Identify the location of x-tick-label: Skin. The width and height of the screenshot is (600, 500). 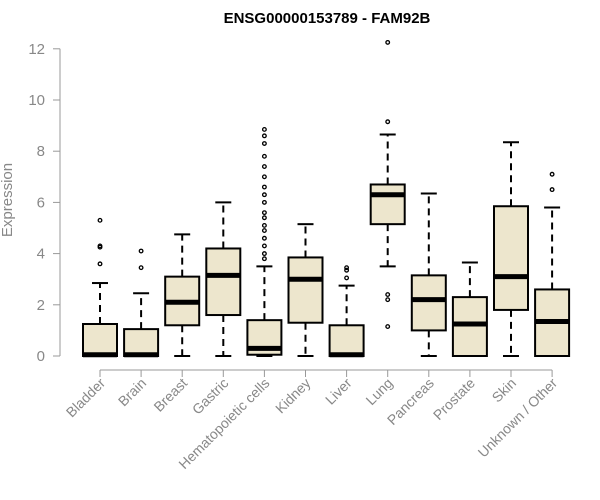
(504, 390).